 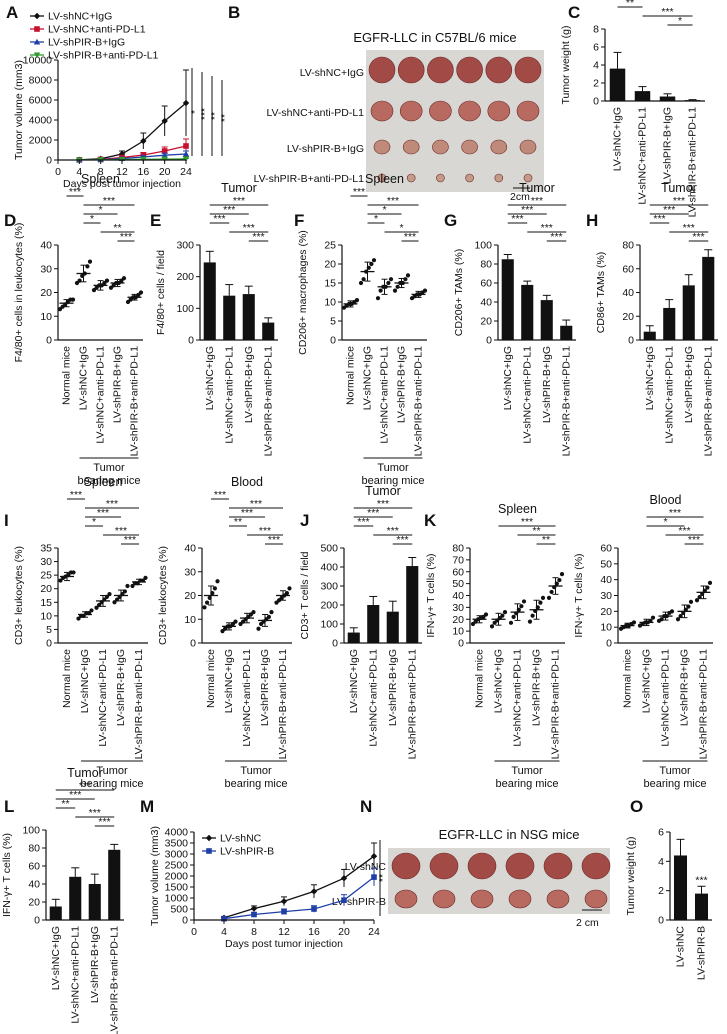 What do you see at coordinates (34, 849) in the screenshot?
I see `y-tick-label: 80` at bounding box center [34, 849].